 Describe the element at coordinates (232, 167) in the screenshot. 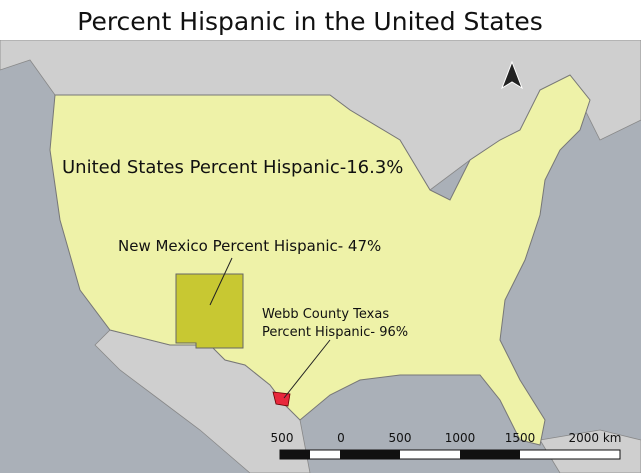

I see `us-label: United States Percent Hispanic-16.3%` at that location.